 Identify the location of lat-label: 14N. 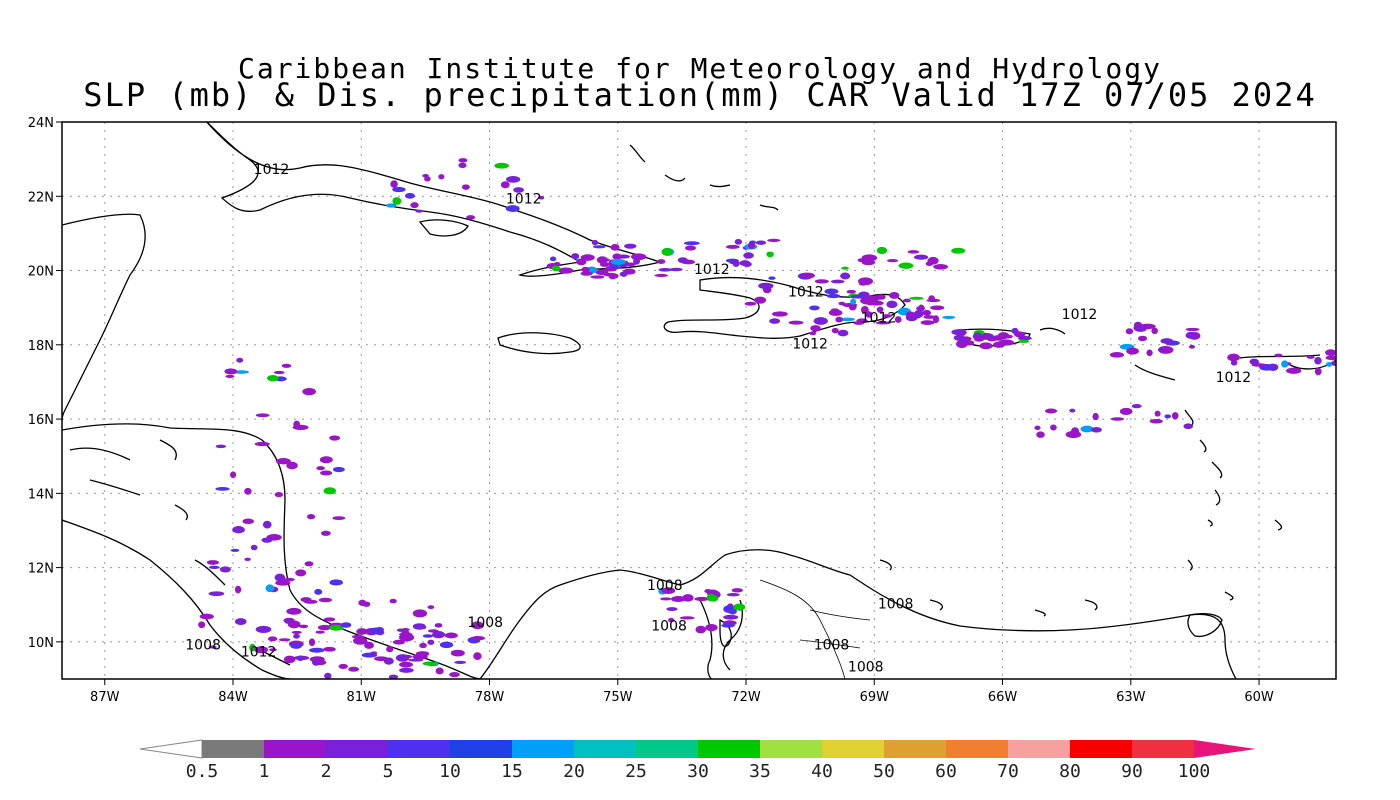
(41, 494).